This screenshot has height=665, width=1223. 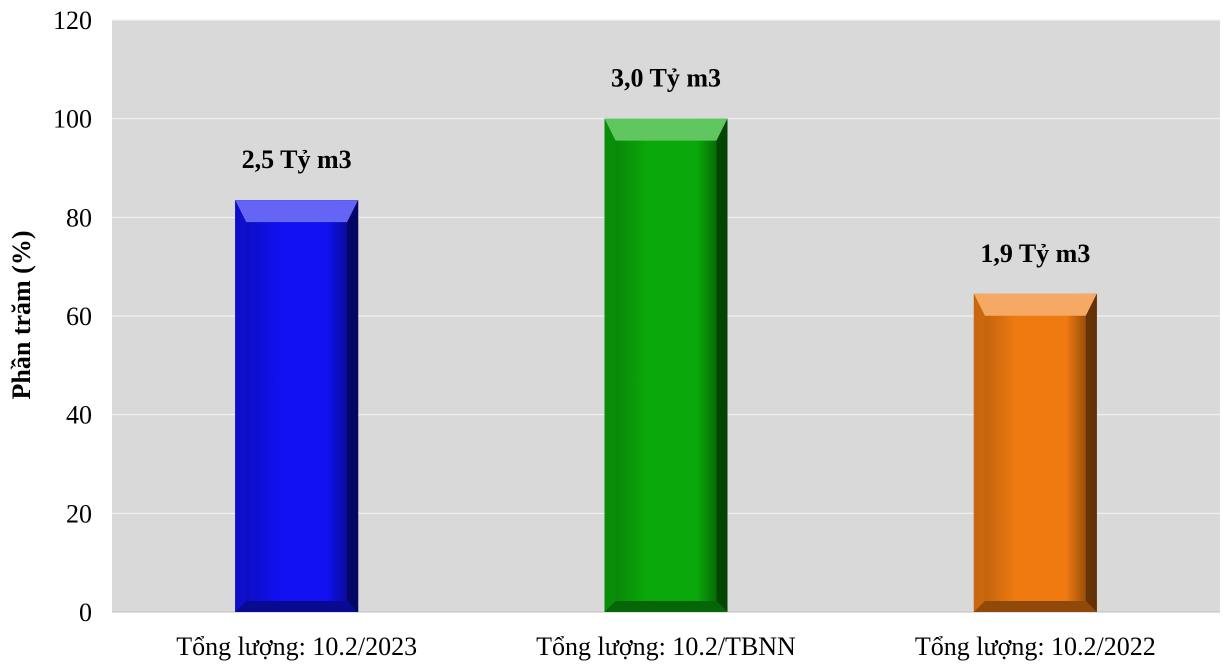 I want to click on y-tick-label: 20, so click(x=79, y=513).